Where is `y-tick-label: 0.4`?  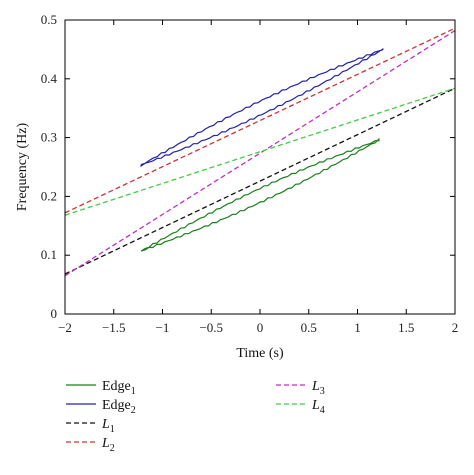
y-tick-label: 0.4 is located at coordinates (49, 78).